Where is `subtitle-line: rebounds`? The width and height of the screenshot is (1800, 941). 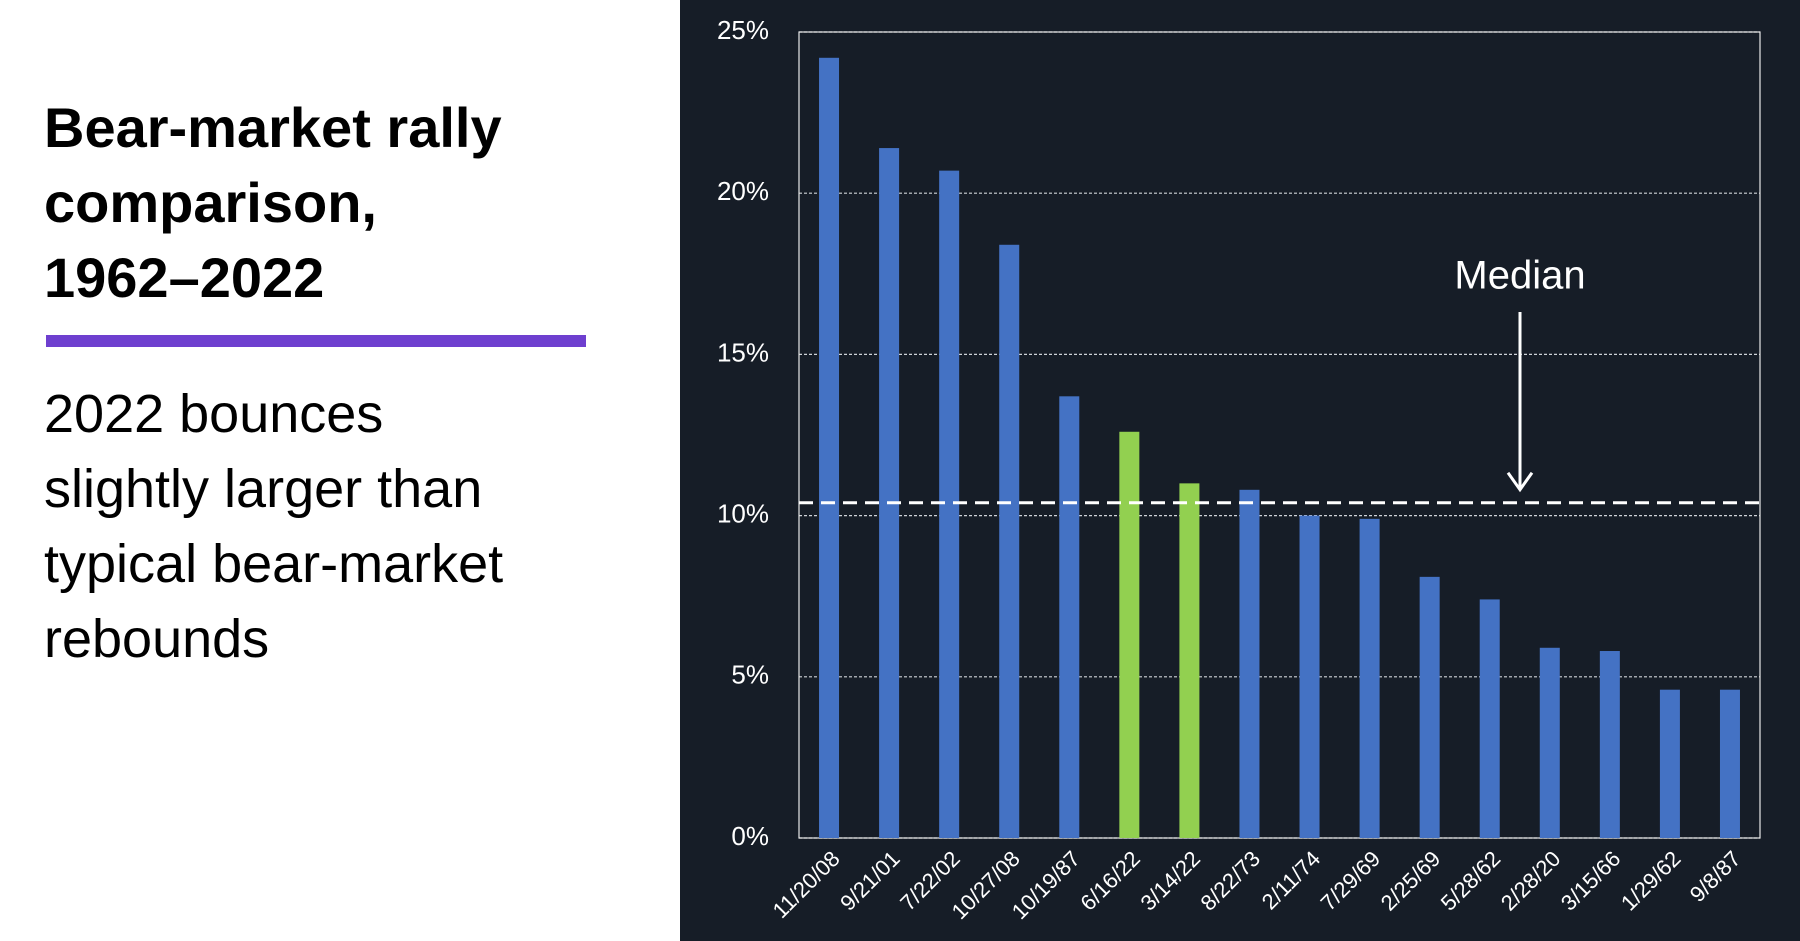 subtitle-line: rebounds is located at coordinates (157, 639).